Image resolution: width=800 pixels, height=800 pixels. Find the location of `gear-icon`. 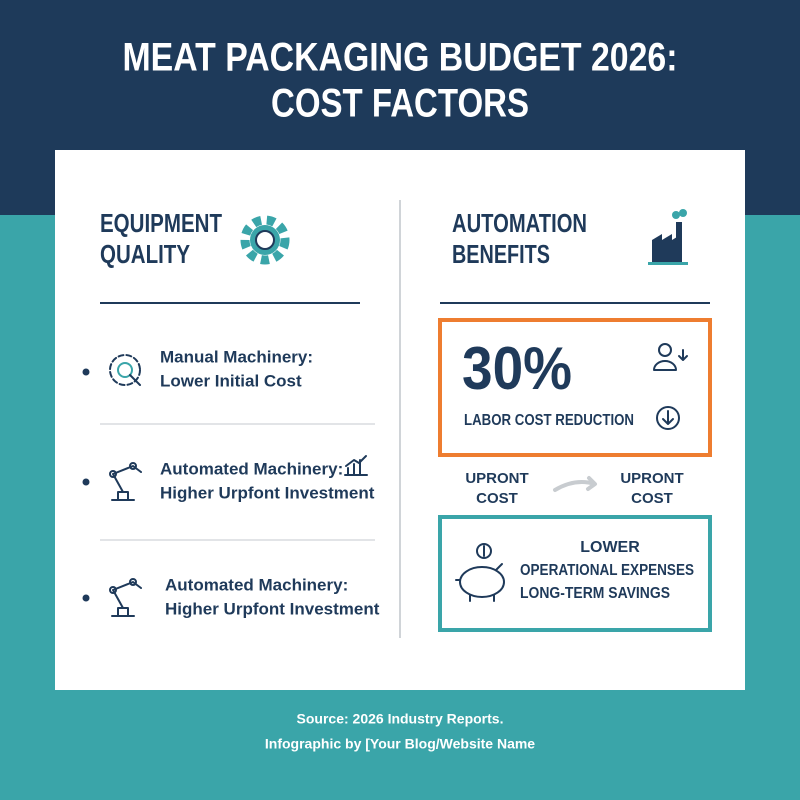

gear-icon is located at coordinates (265, 240).